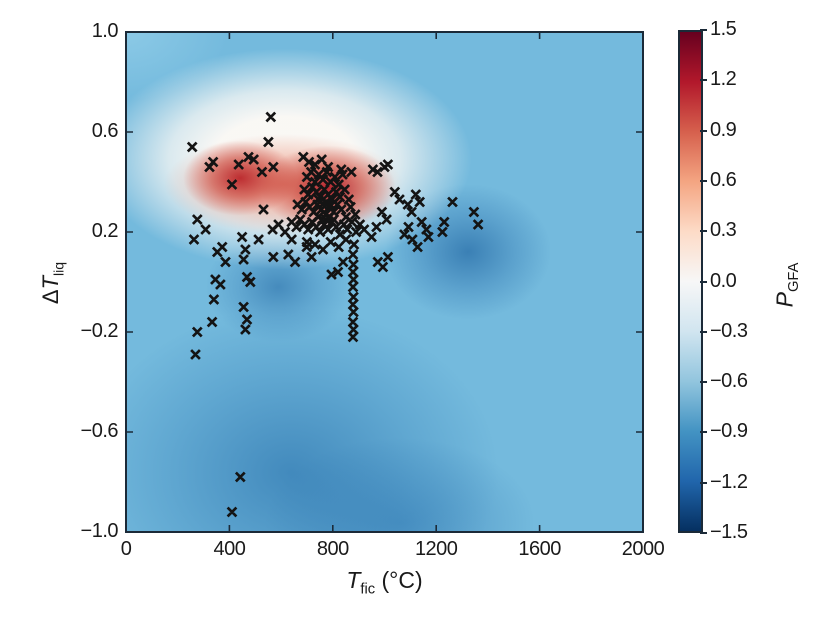 This screenshot has width=814, height=627. What do you see at coordinates (729, 330) in the screenshot?
I see `colorbar-tick-label: −0.3` at bounding box center [729, 330].